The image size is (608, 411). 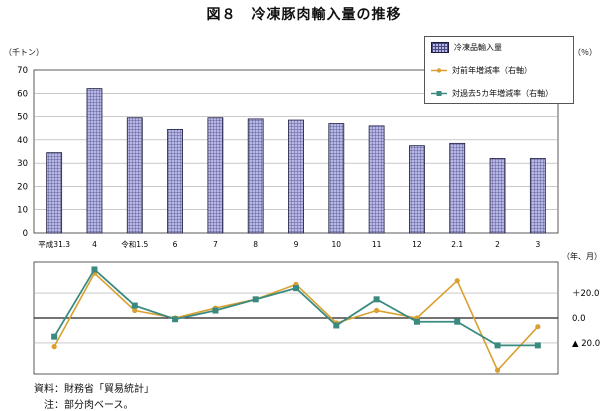 I want to click on bar-y-tick-label: 50, so click(x=22, y=118).